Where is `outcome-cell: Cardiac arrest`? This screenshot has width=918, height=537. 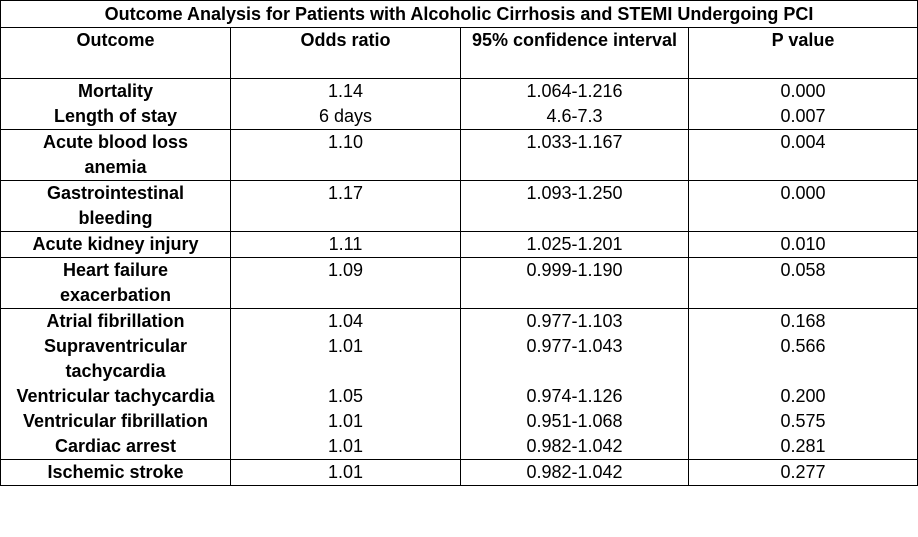
outcome-cell: Cardiac arrest is located at coordinates (115, 447).